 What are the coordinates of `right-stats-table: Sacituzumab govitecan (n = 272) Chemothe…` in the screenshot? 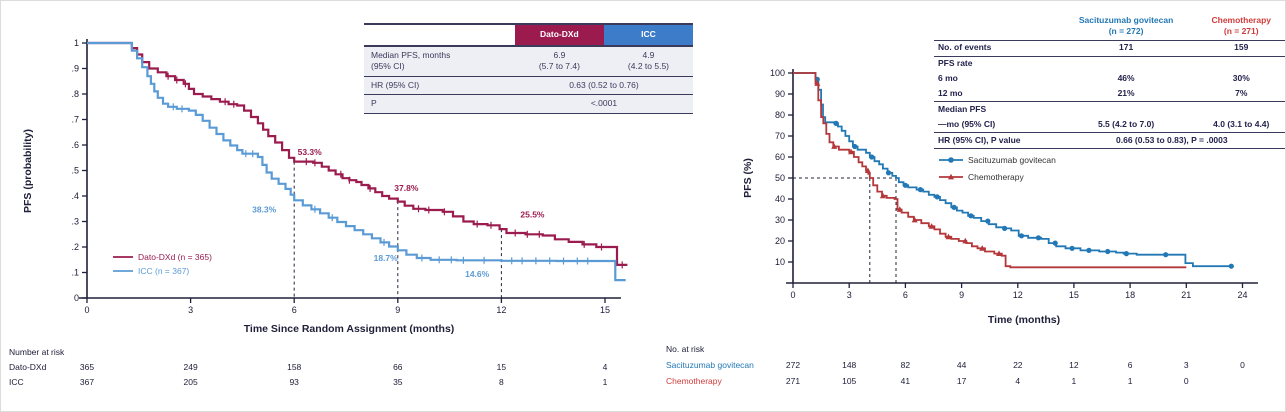 It's located at (1110, 81).